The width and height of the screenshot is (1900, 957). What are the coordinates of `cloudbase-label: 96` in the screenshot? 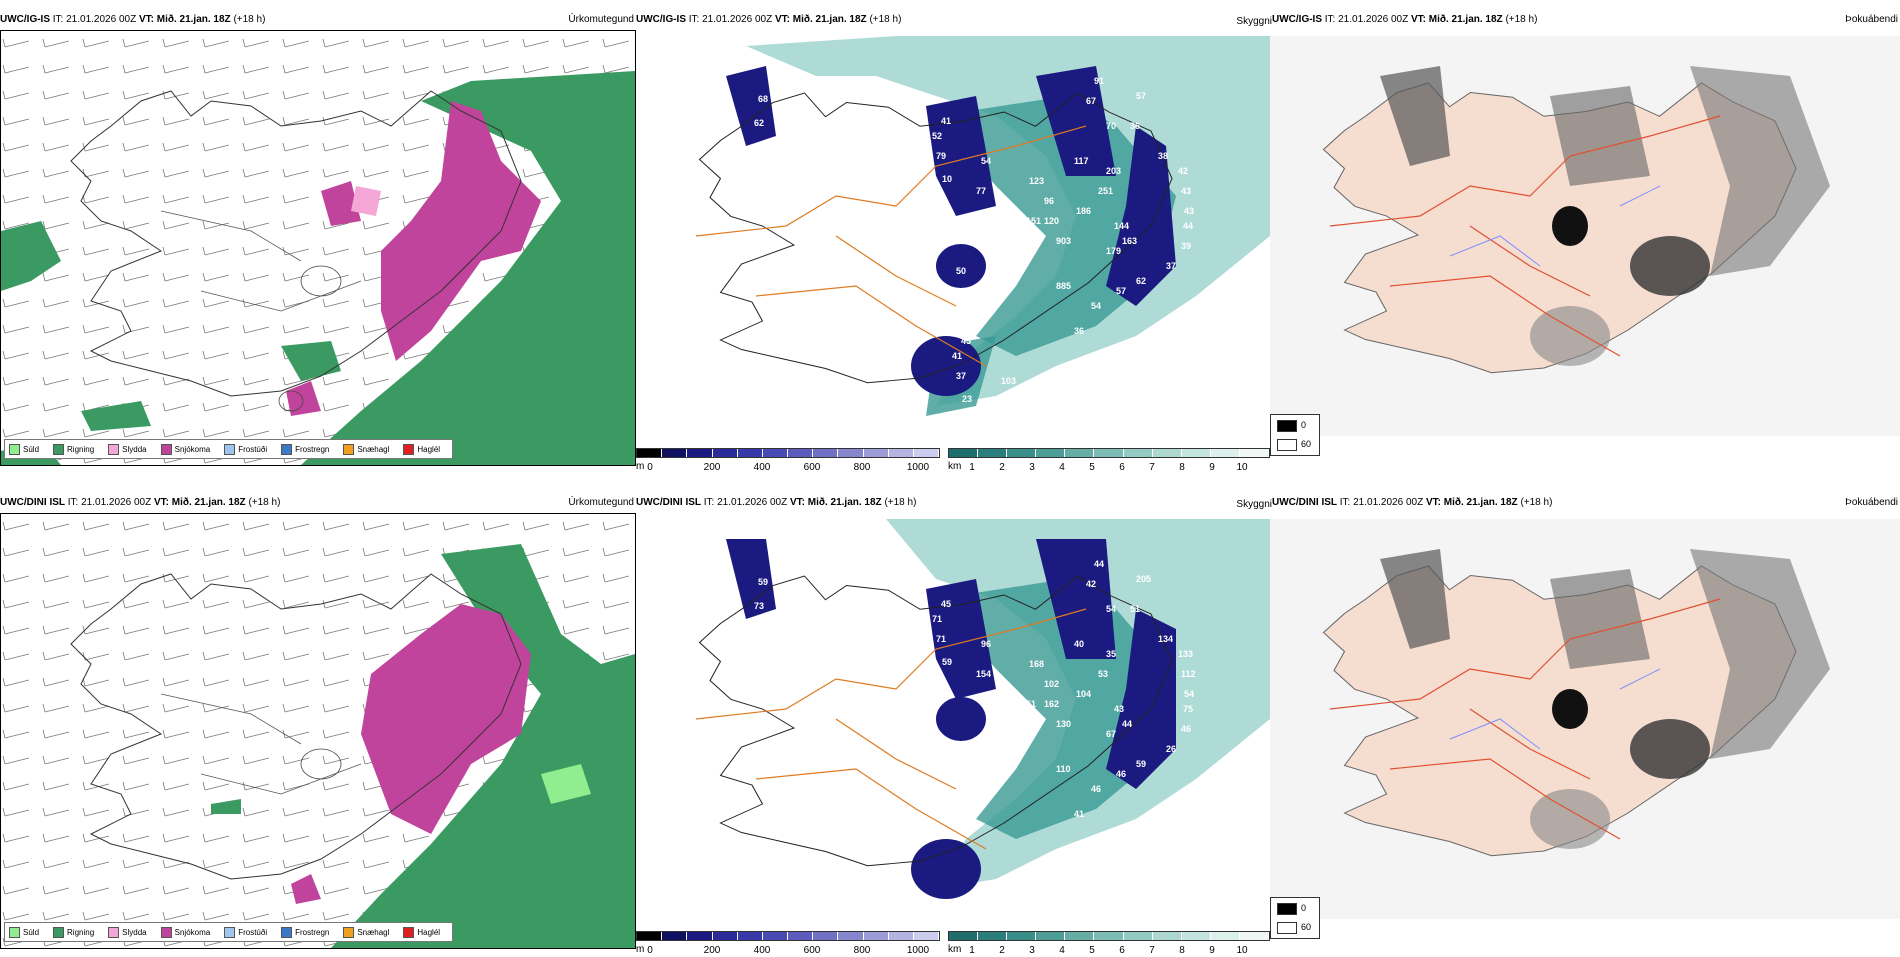 It's located at (1049, 201).